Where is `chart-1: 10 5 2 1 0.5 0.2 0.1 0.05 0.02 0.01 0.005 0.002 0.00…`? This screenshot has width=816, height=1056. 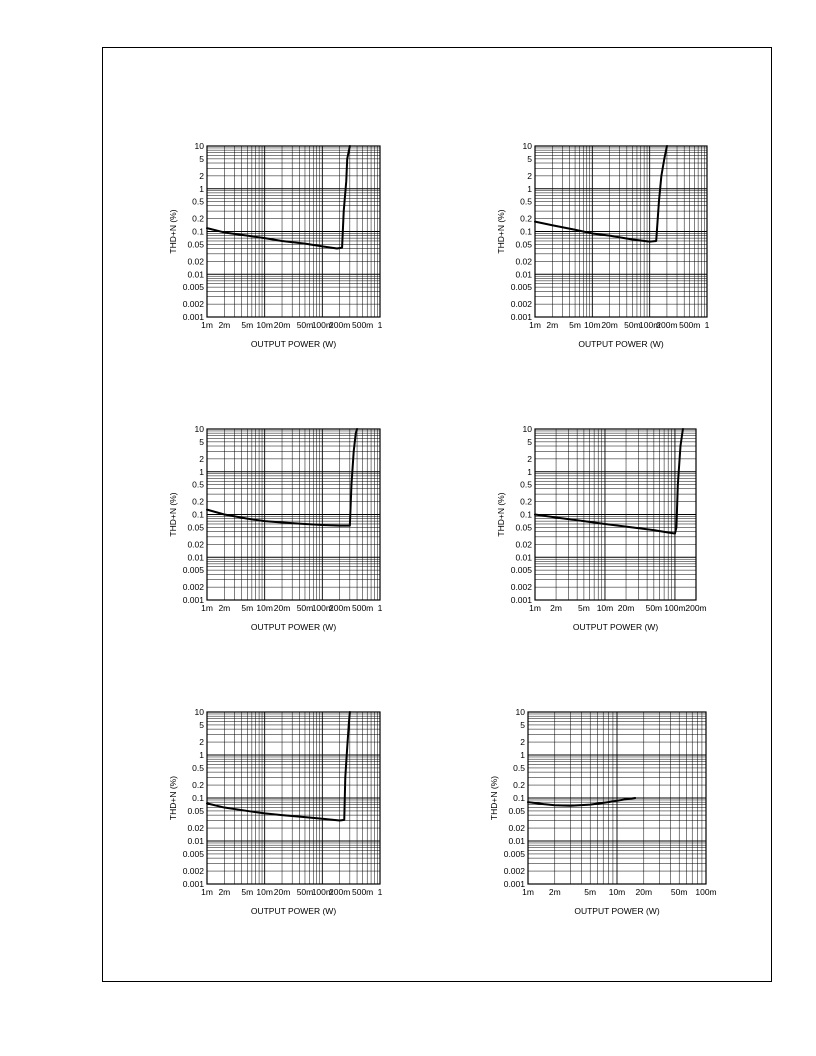
chart-1: 10 5 2 1 0.5 0.2 0.1 0.05 0.02 0.01 0.005 0.002 0.00… is located at coordinates (275, 245).